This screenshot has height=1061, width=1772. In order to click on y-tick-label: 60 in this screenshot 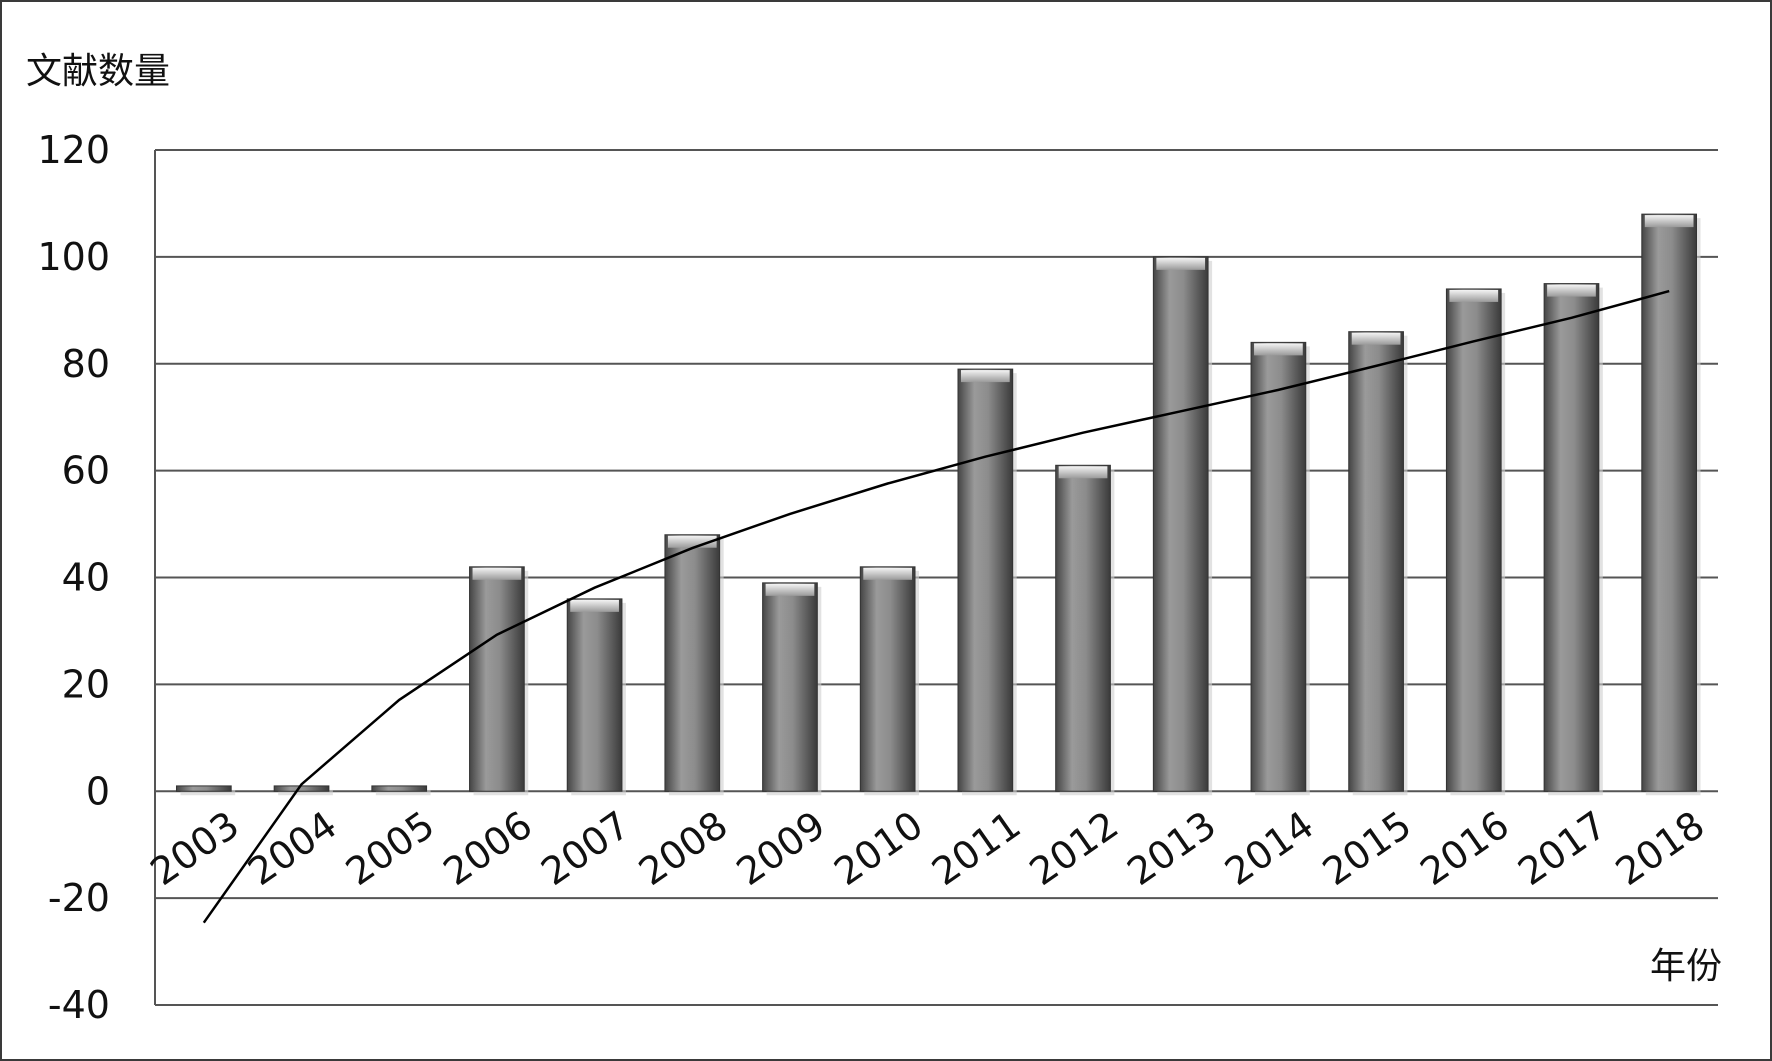, I will do `click(86, 471)`.